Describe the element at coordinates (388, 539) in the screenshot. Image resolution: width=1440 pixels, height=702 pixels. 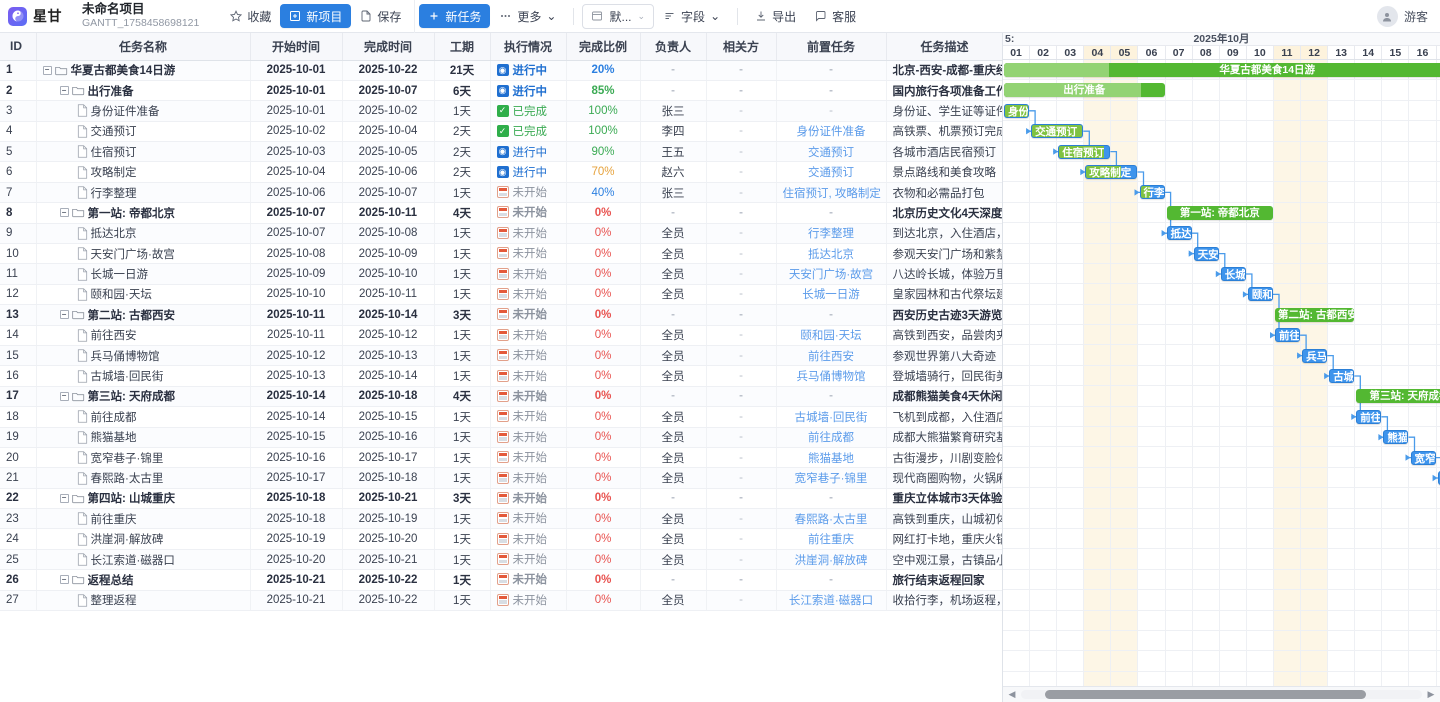
I see `end-date: 2025-10-20` at that location.